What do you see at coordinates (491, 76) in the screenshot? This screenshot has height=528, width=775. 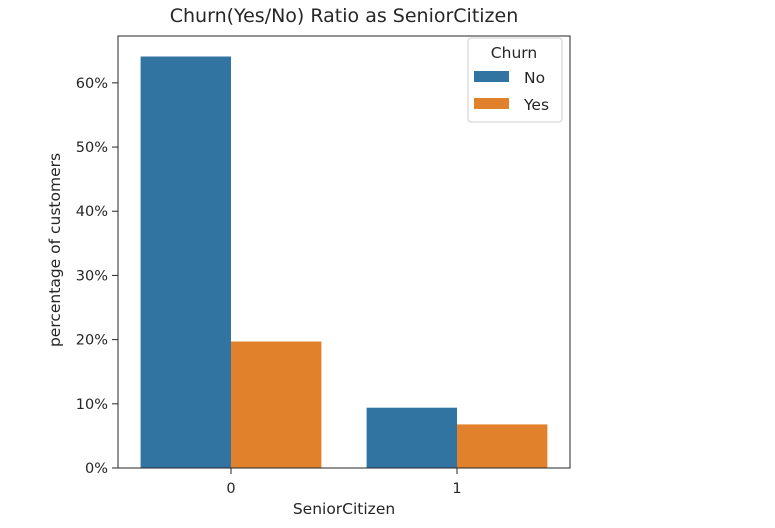 I see `legend-swatch-no` at bounding box center [491, 76].